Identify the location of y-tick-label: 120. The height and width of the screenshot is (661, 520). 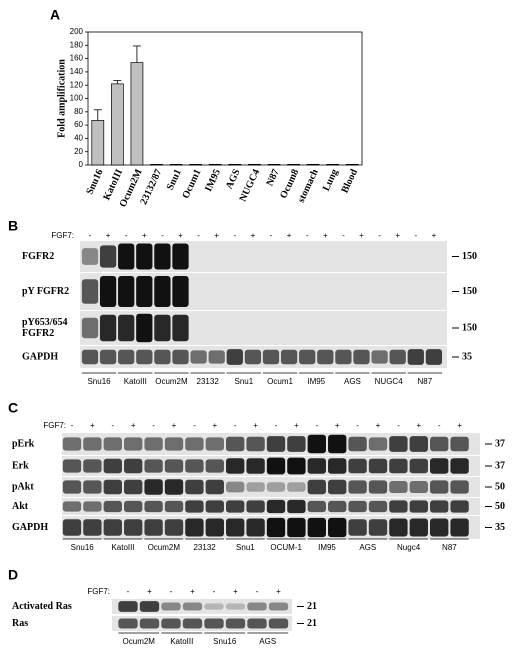
(77, 84).